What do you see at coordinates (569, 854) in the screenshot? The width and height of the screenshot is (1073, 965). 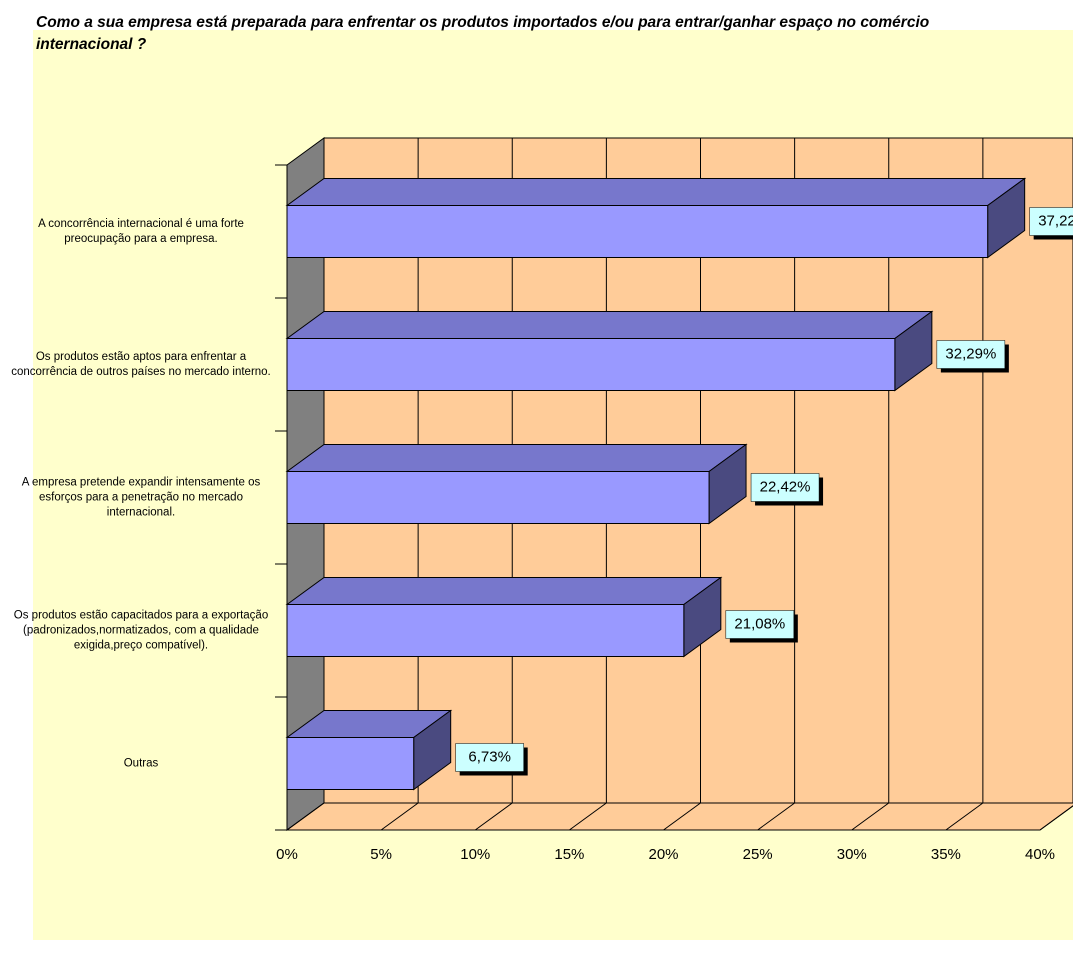 I see `x-tick-label: 15%` at bounding box center [569, 854].